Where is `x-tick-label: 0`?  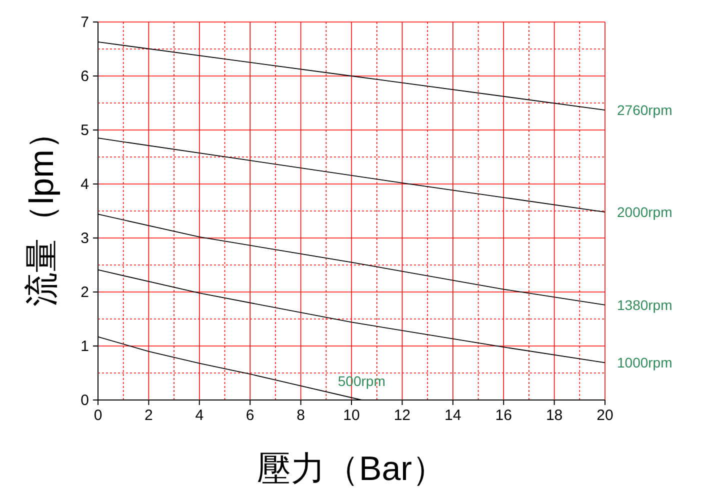 x-tick-label: 0 is located at coordinates (98, 415).